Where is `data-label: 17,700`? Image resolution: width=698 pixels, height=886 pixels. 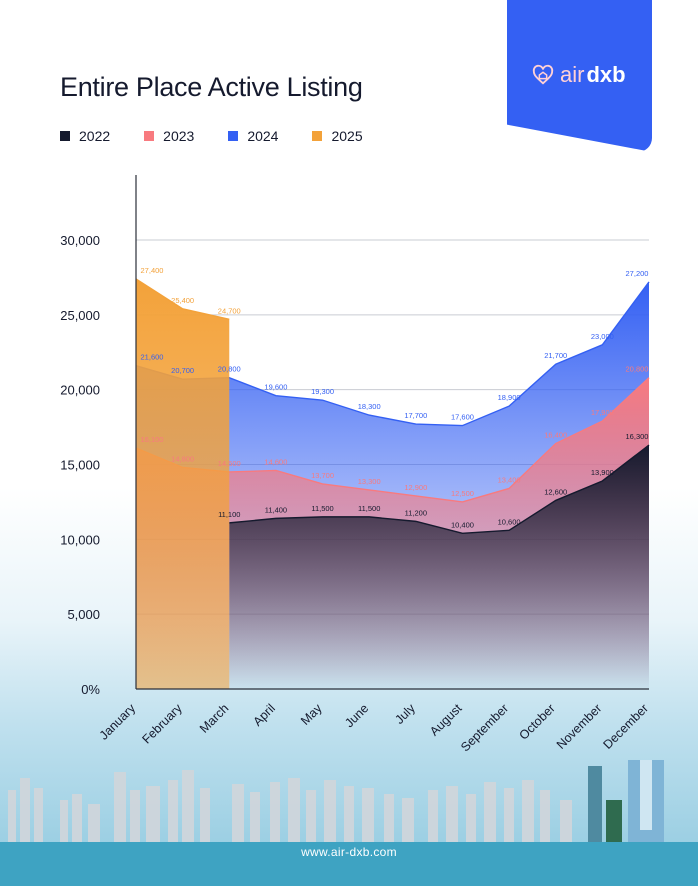
data-label: 17,700 is located at coordinates (415, 415).